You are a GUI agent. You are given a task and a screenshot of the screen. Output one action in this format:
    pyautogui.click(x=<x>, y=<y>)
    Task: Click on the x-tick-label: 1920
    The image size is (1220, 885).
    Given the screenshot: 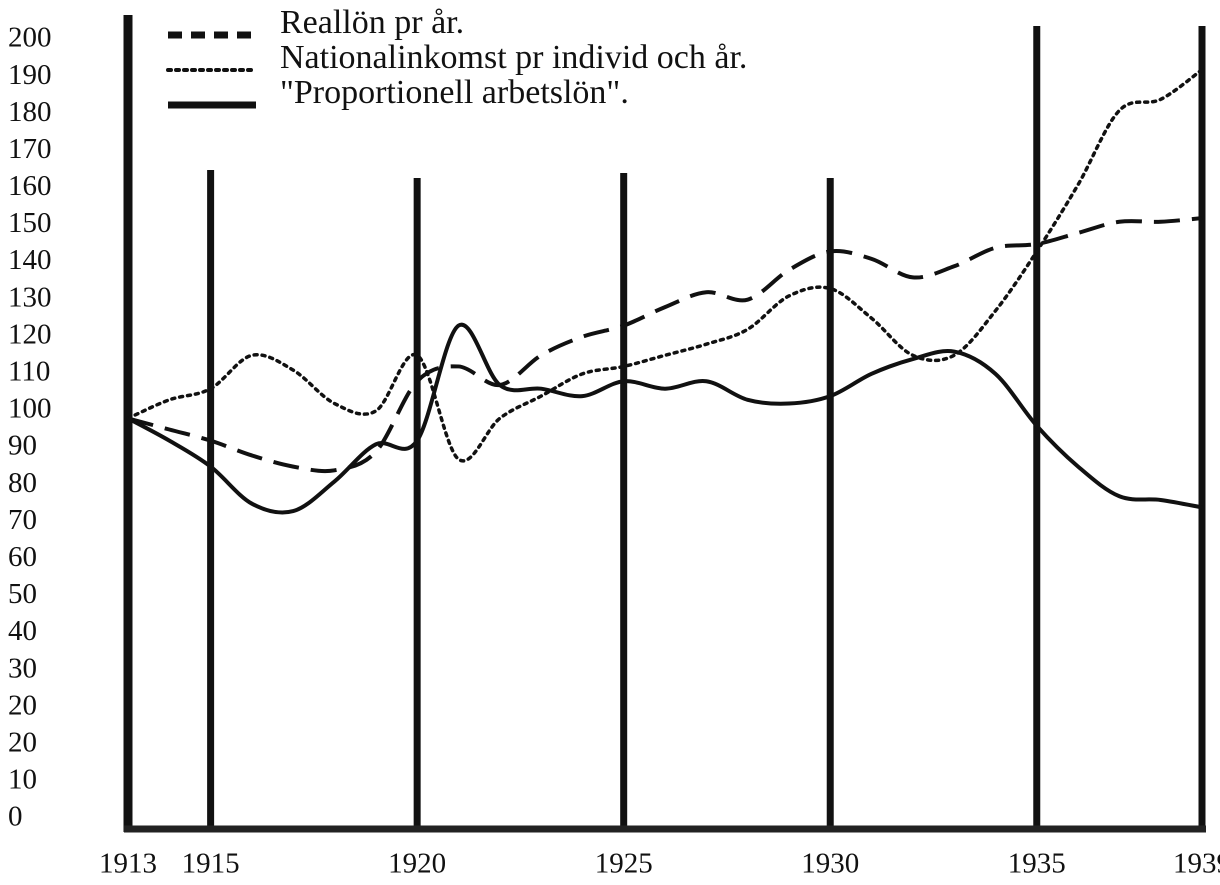 What is the action you would take?
    pyautogui.click(x=417, y=864)
    